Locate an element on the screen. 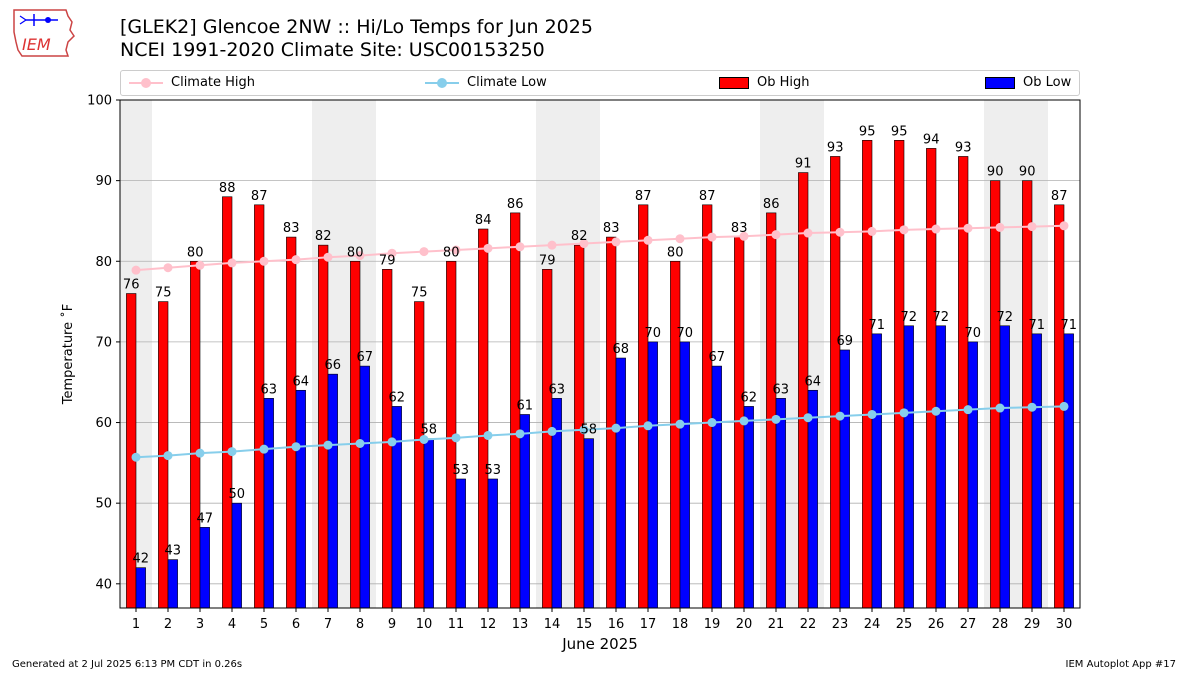 Image resolution: width=1200 pixels, height=675 pixels. y-tick-label: 50 is located at coordinates (103, 504).